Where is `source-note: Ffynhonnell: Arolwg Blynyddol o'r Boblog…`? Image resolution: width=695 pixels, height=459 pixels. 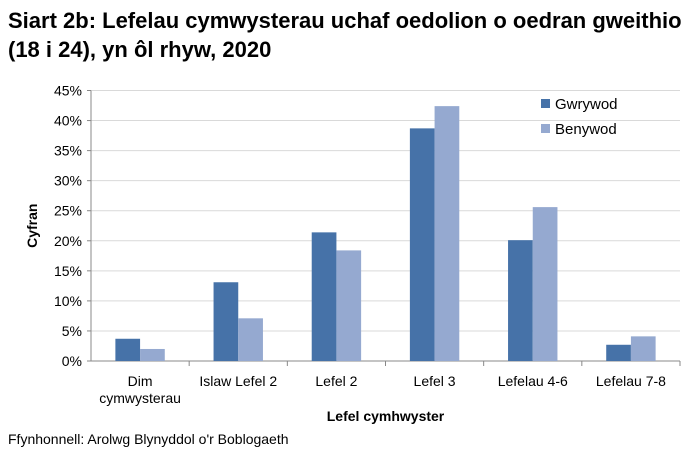 source-note: Ffynhonnell: Arolwg Blynyddol o'r Boblog… is located at coordinates (148, 439).